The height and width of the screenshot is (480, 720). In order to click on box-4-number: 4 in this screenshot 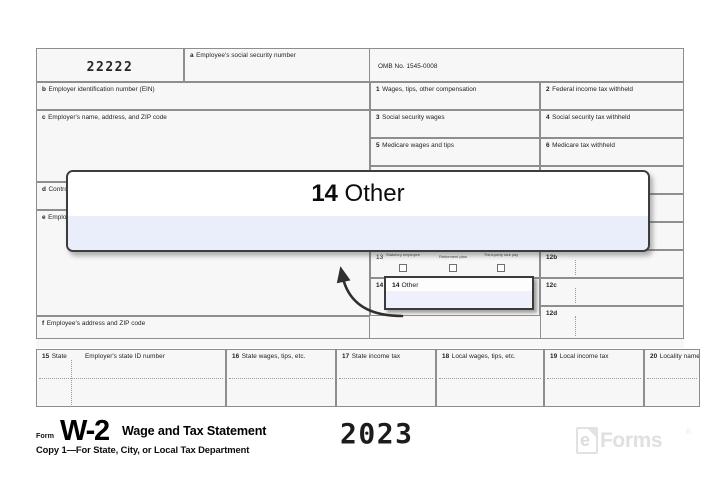, I will do `click(548, 117)`.